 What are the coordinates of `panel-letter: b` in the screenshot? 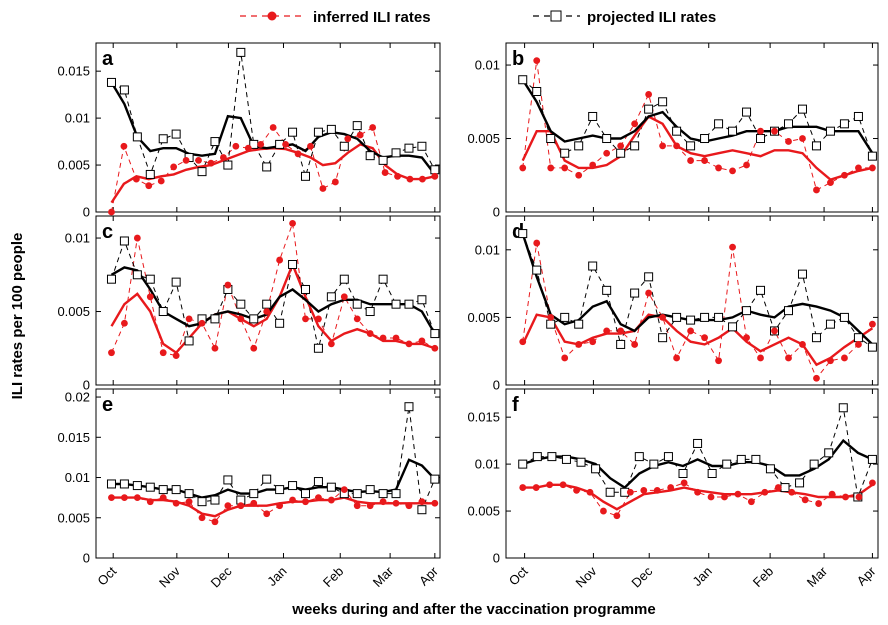 It's located at (518, 59).